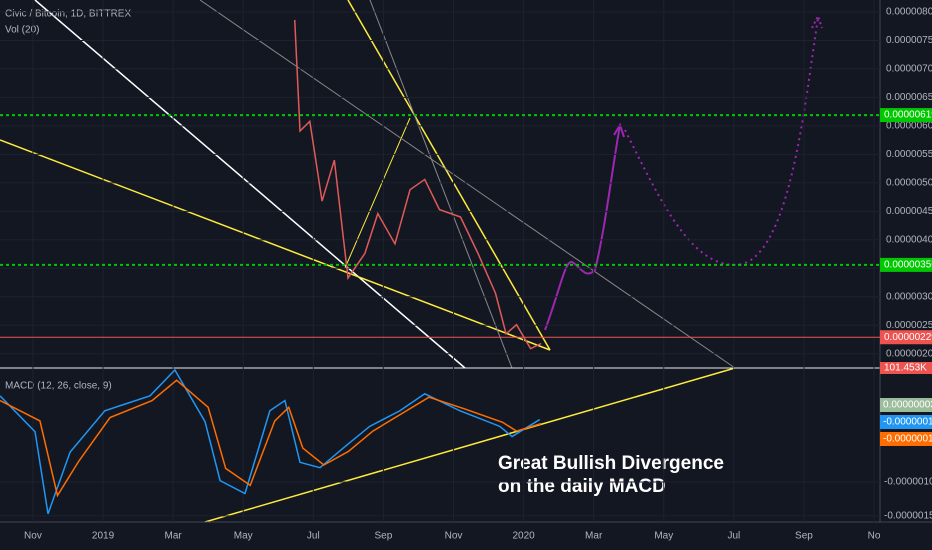 This screenshot has height=550, width=932. I want to click on volume-title: Vol (20), so click(22, 30).